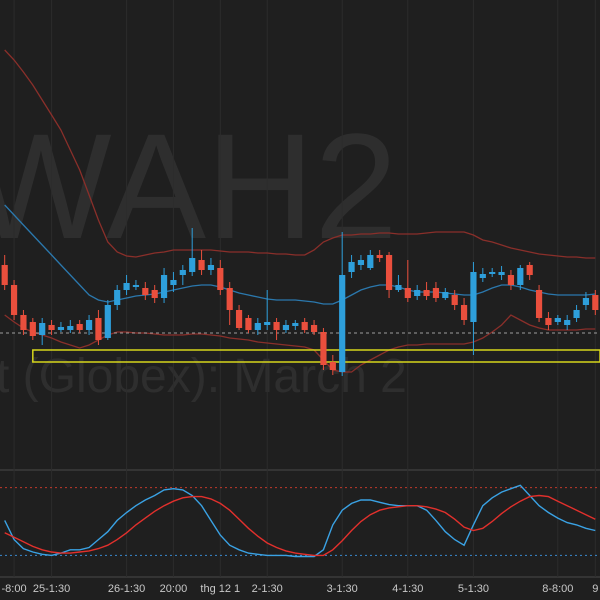  Describe the element at coordinates (14, 589) in the screenshot. I see `x-tick-label: -8:00` at that location.